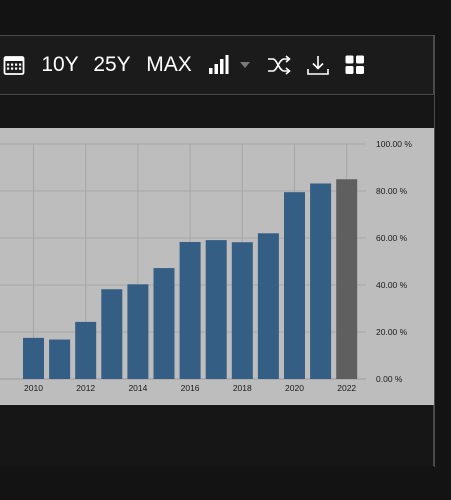 This screenshot has height=500, width=451. Describe the element at coordinates (392, 238) in the screenshot. I see `y-tick-label: 60.00 %` at that location.